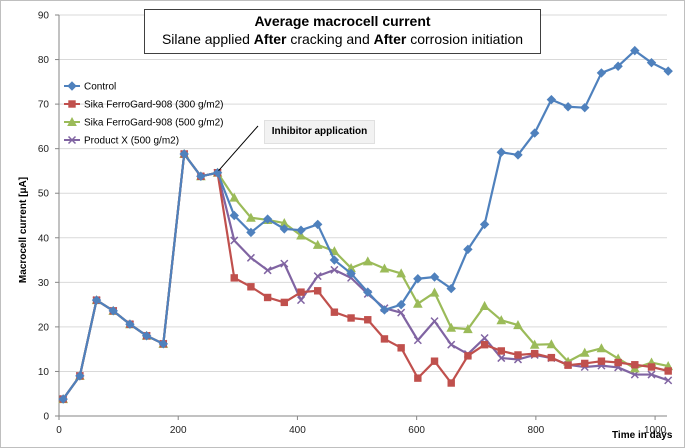 This screenshot has width=685, height=448. What do you see at coordinates (536, 430) in the screenshot?
I see `x-tick-label: 800` at bounding box center [536, 430].